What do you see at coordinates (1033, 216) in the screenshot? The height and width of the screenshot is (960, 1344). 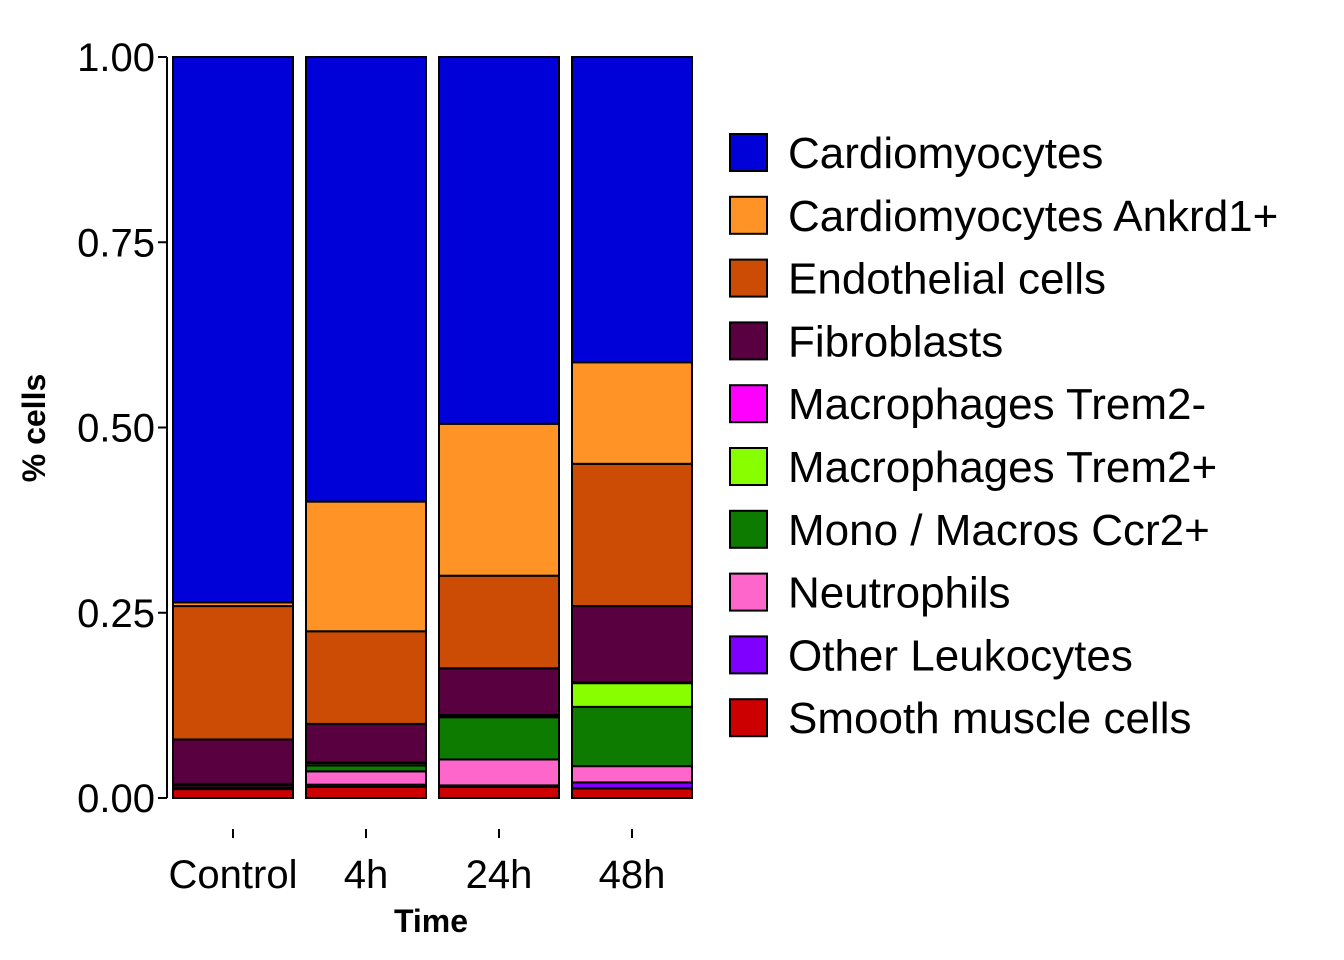 I see `legend-label: Cardiomyocytes Ankrd1+` at bounding box center [1033, 216].